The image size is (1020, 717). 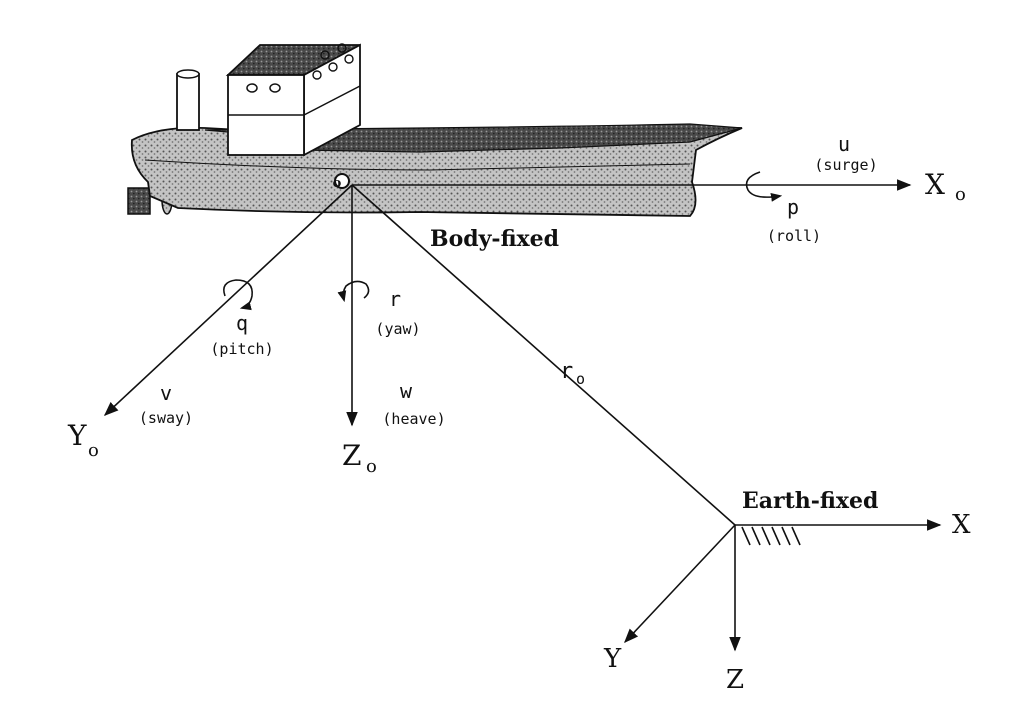 I want to click on yaw-rotation-icon, so click(x=353, y=291).